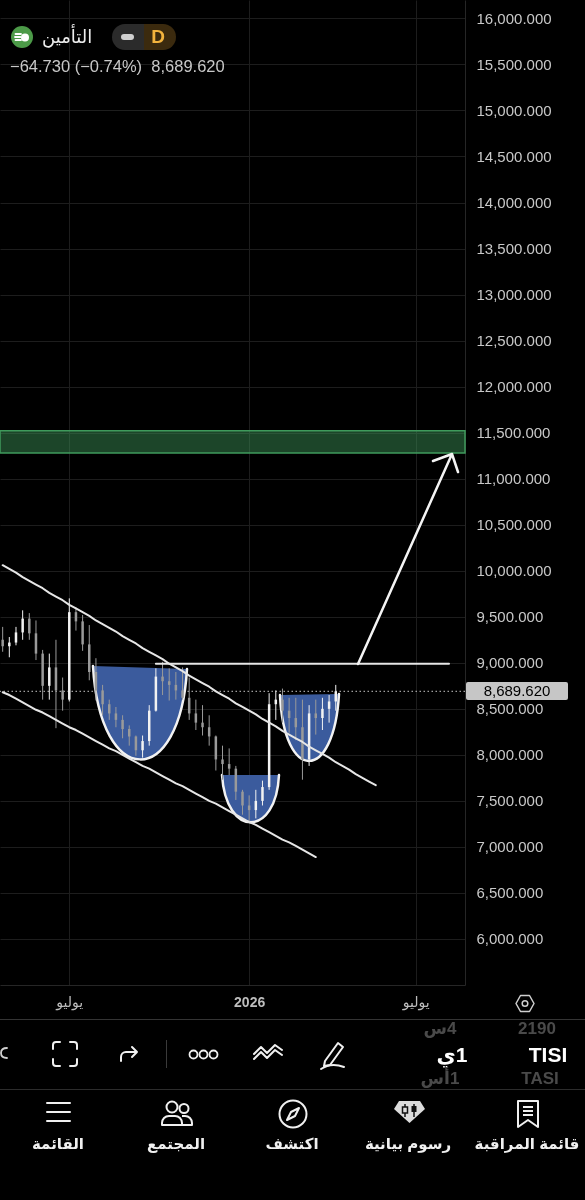  Describe the element at coordinates (159, 775) in the screenshot. I see `line-series` at that location.